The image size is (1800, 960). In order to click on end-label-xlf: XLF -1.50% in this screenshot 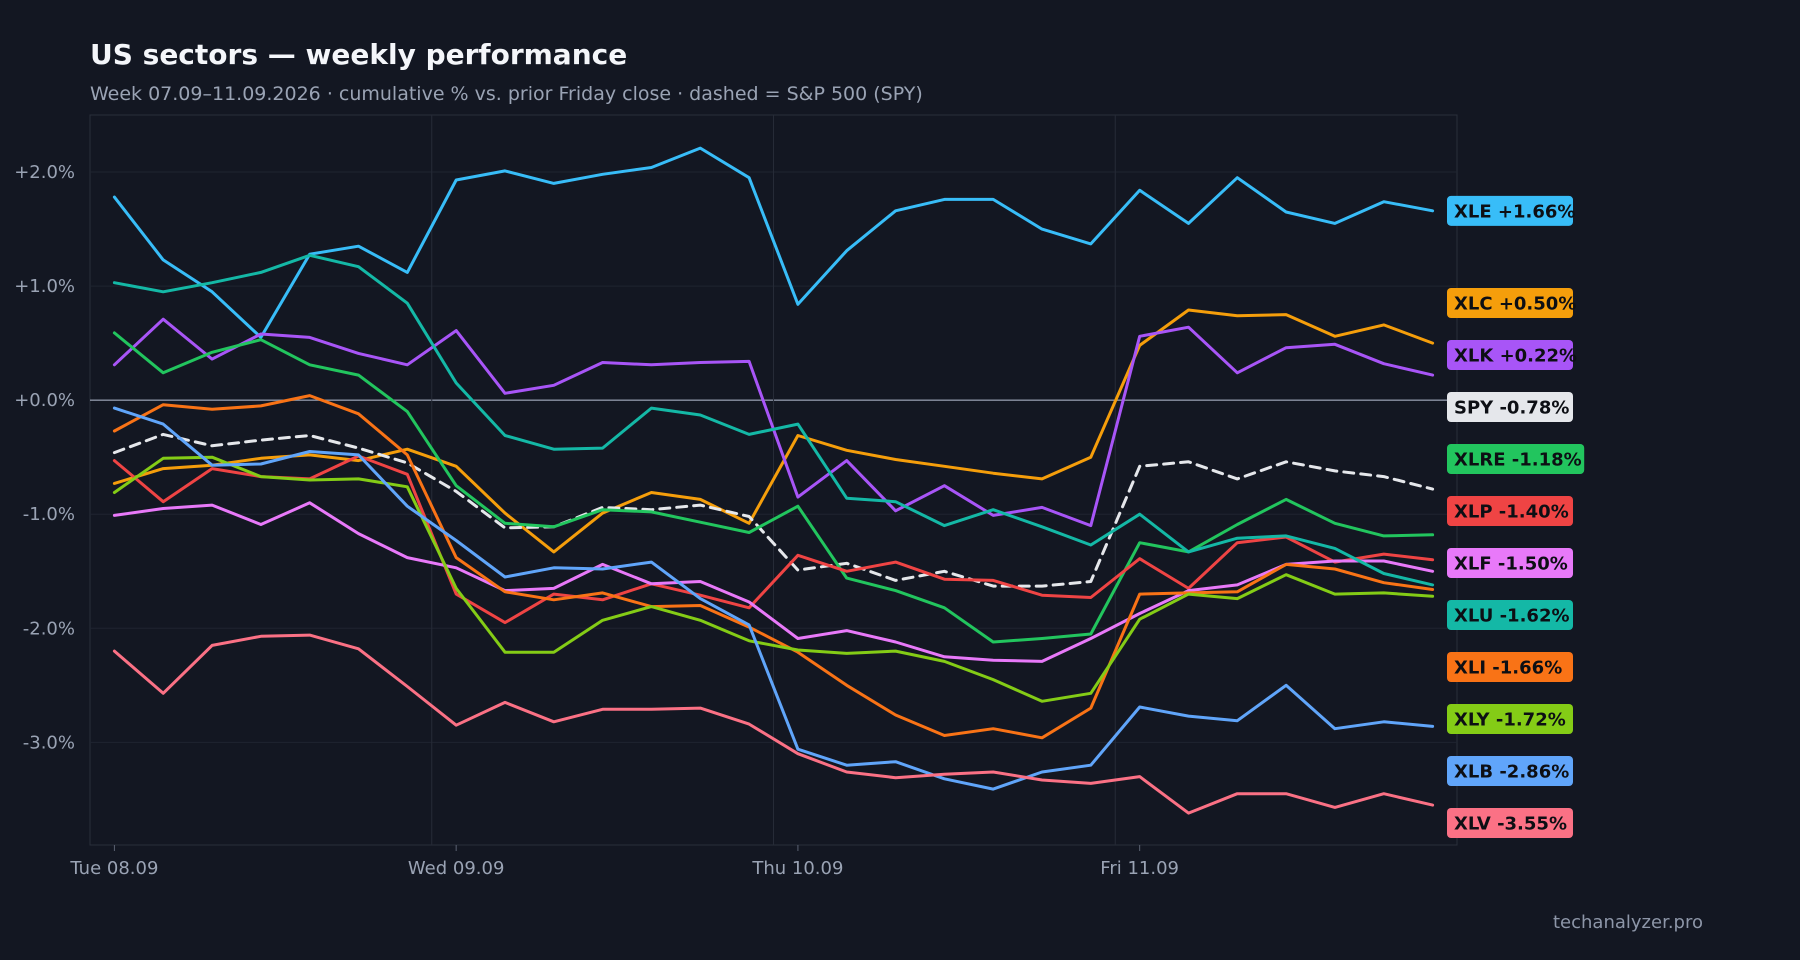, I will do `click(1510, 563)`.